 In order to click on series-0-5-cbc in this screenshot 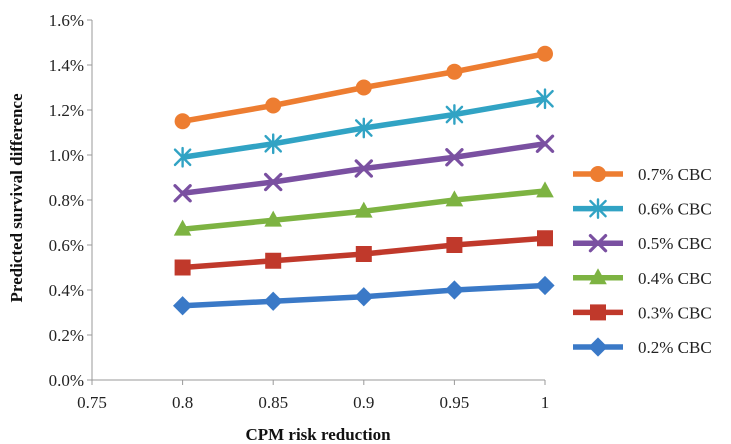, I will do `click(364, 168)`.